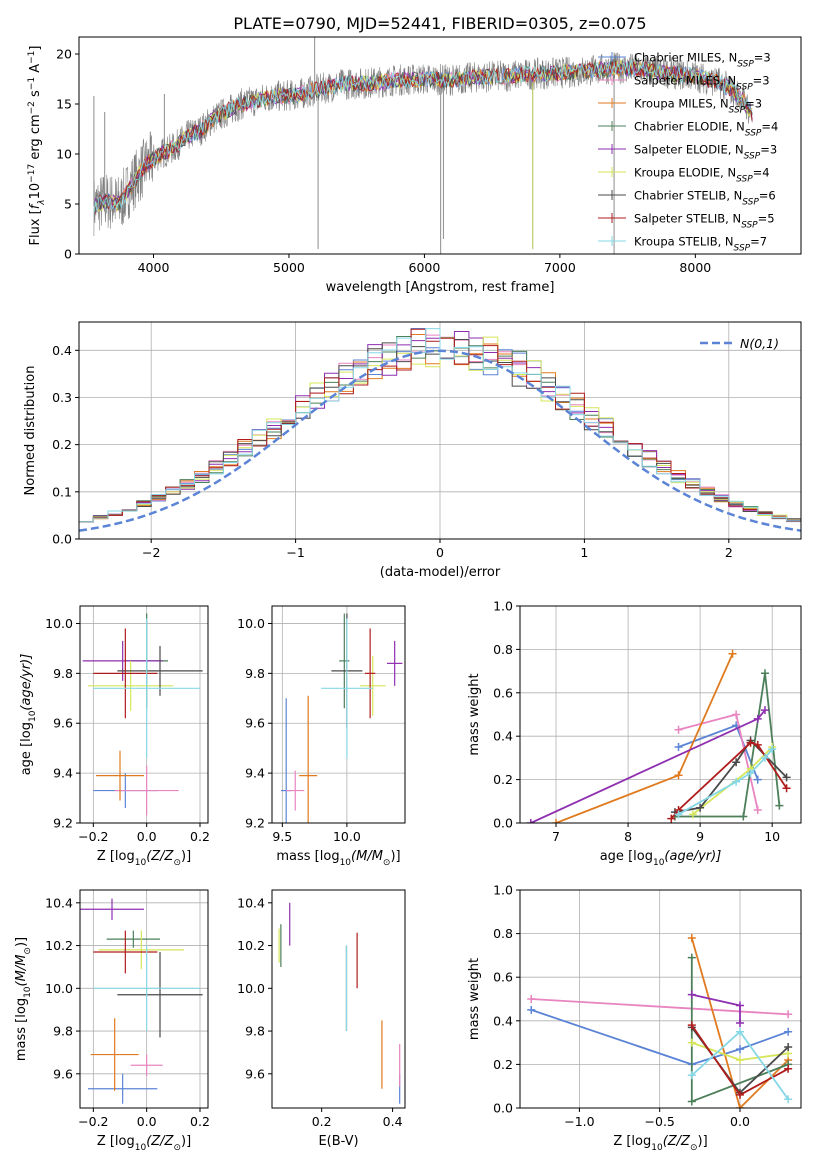 Image resolution: width=819 pixels, height=1170 pixels. I want to click on axes: −0.2 0.0 0.2 9.6 9.8 10.0 10.2 10.4, so click(127, 1009).